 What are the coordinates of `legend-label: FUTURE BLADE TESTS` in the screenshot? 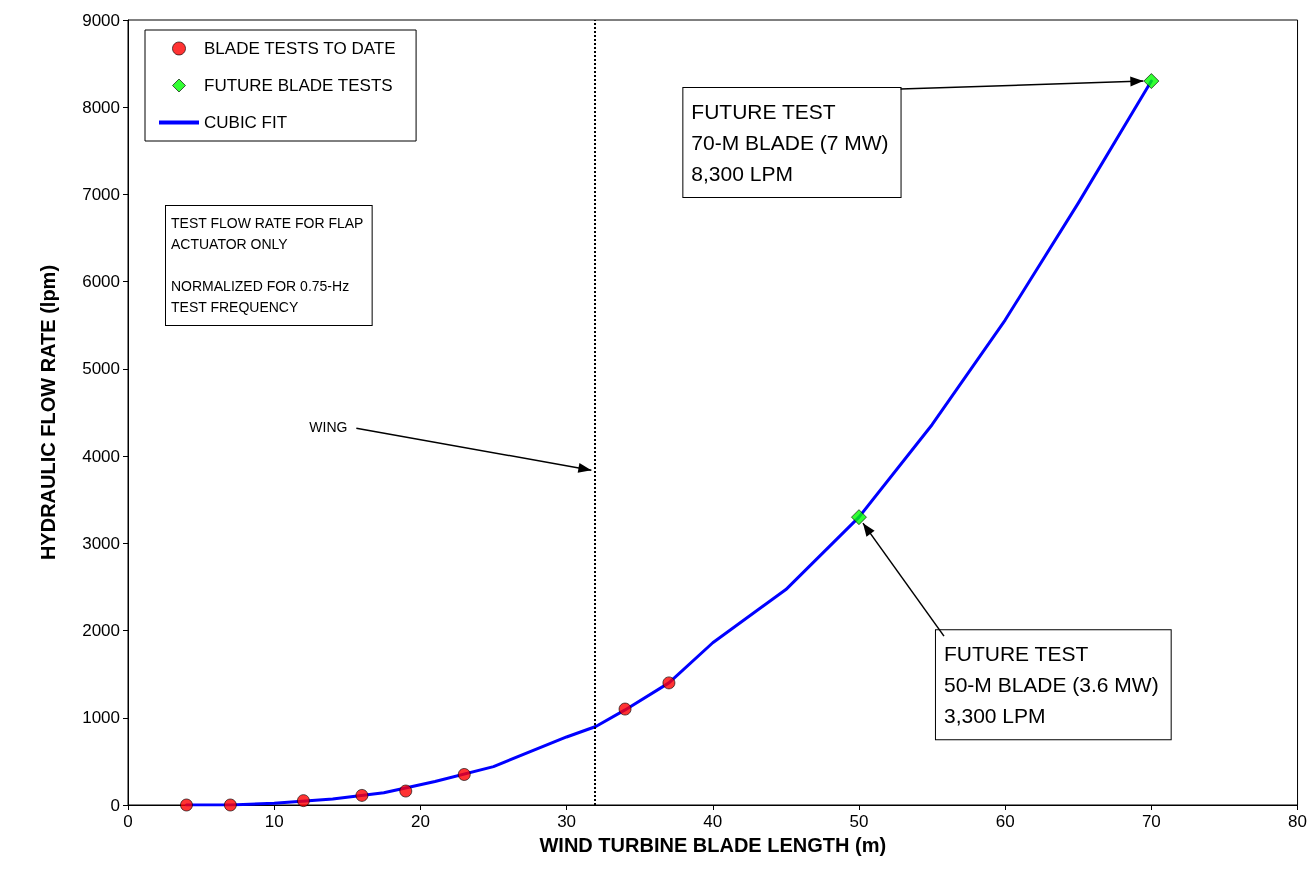 It's located at (298, 85).